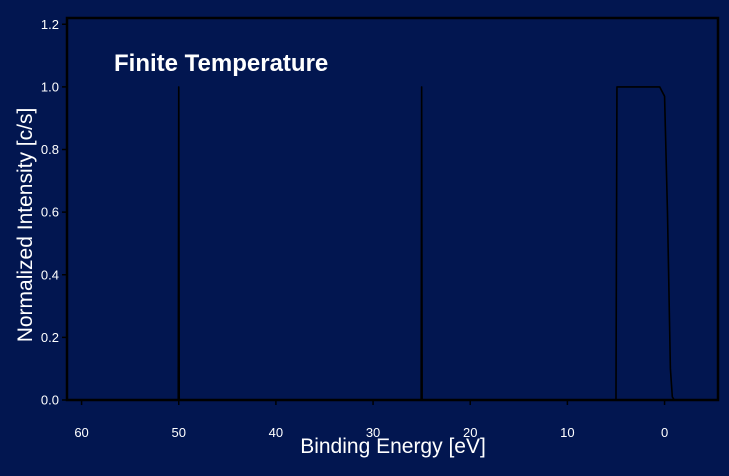  Describe the element at coordinates (276, 432) in the screenshot. I see `x-tick-label: 40` at that location.